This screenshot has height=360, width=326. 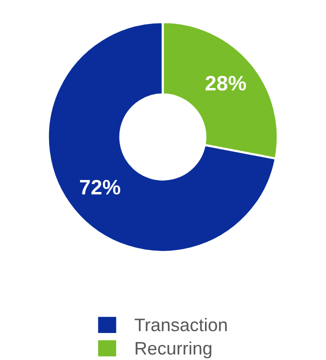 I want to click on data-label: 72%, so click(x=100, y=187).